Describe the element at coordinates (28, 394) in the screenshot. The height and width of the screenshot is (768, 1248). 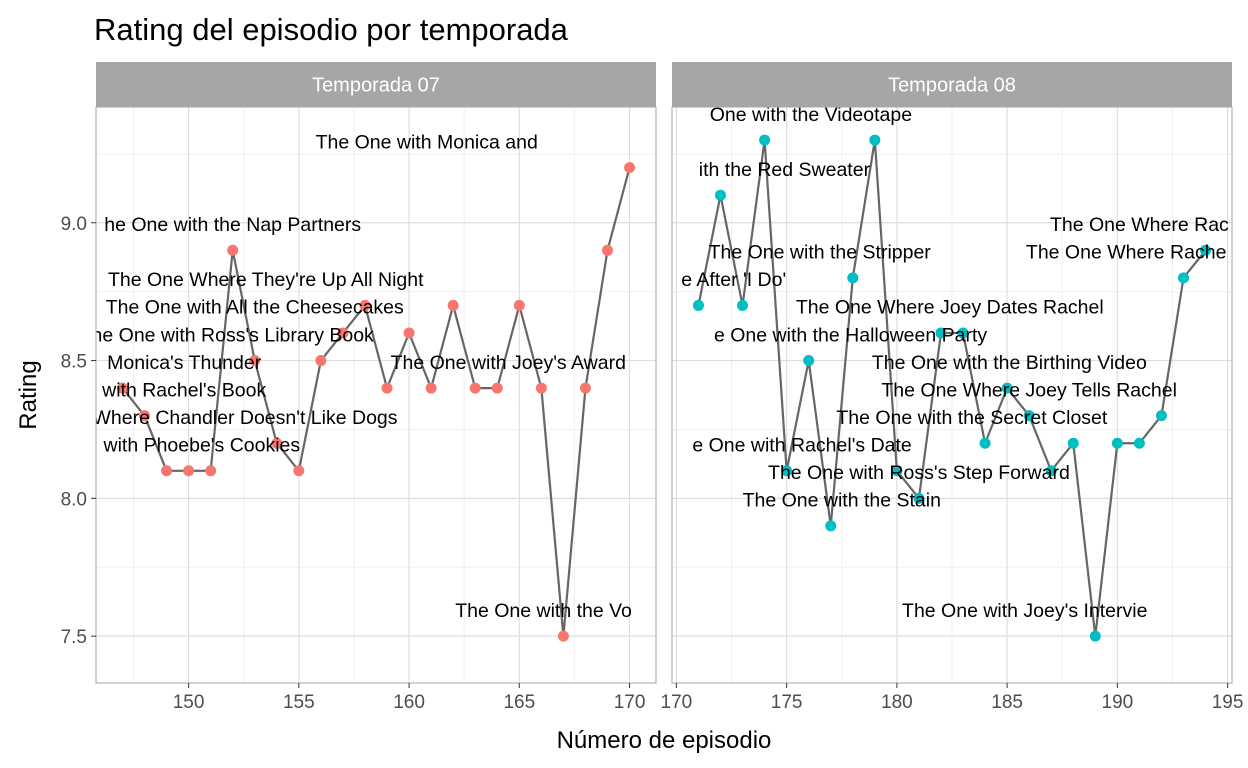
I see `y-axis-title: Rating` at that location.